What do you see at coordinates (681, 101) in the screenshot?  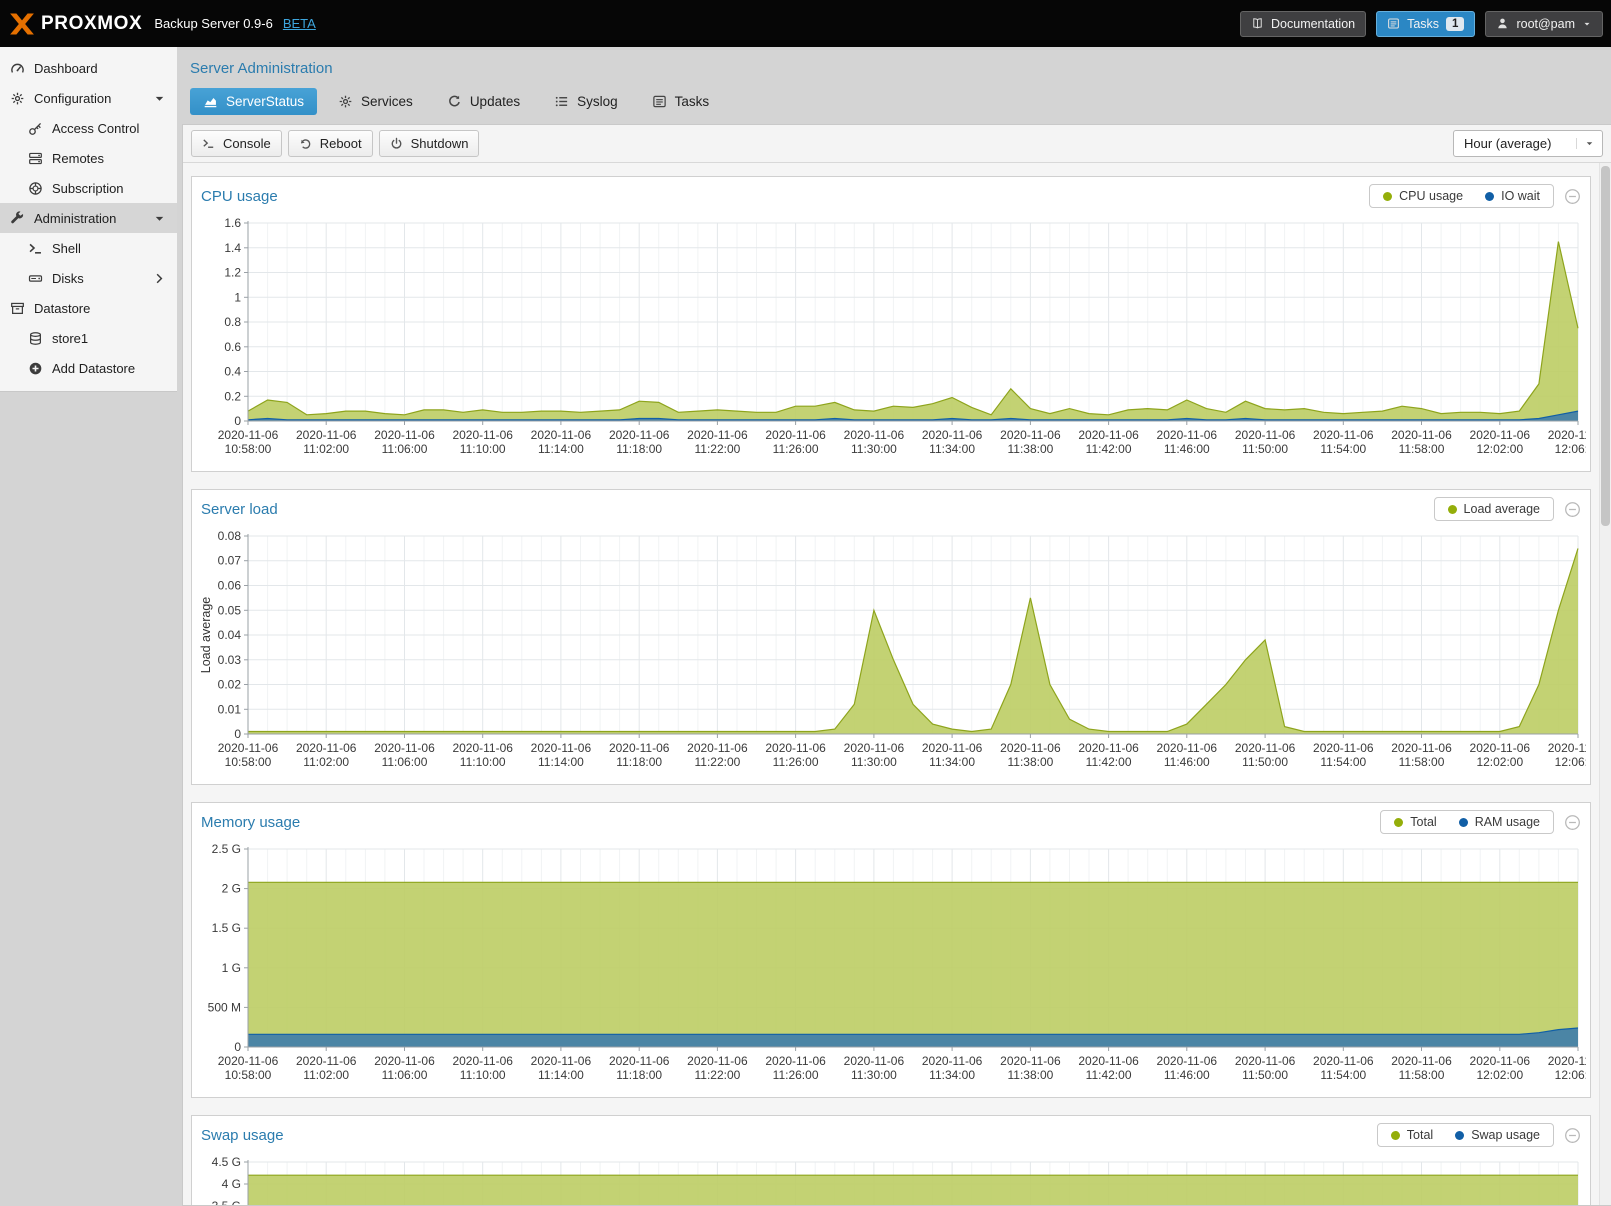 I see `tab-tasks: Tasks` at bounding box center [681, 101].